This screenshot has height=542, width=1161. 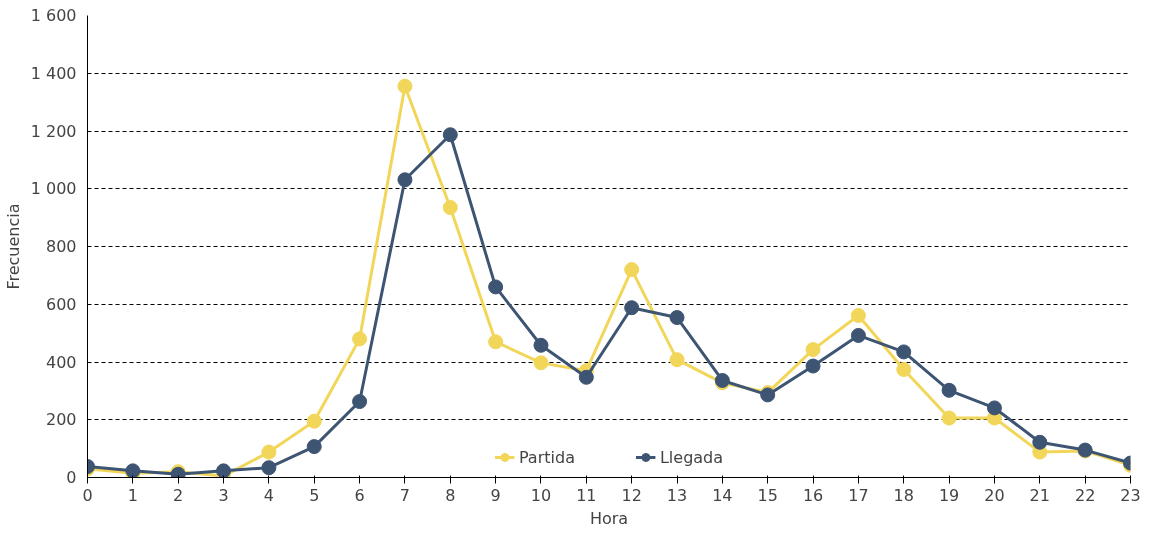 What do you see at coordinates (1039, 495) in the screenshot?
I see `x-tick-label: 21` at bounding box center [1039, 495].